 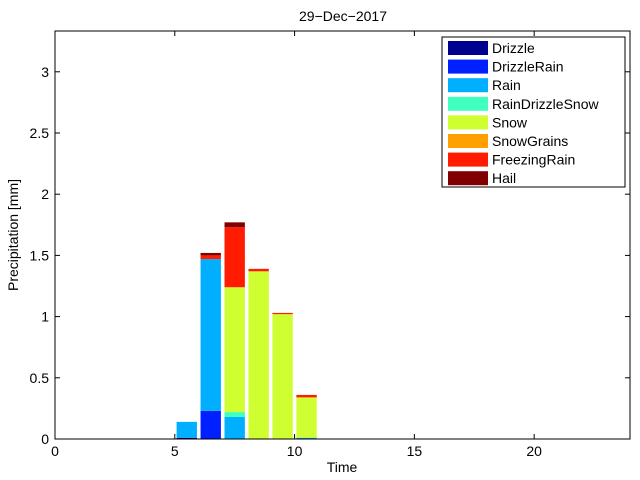 I want to click on legend-swatch-drizzle, so click(x=468, y=48).